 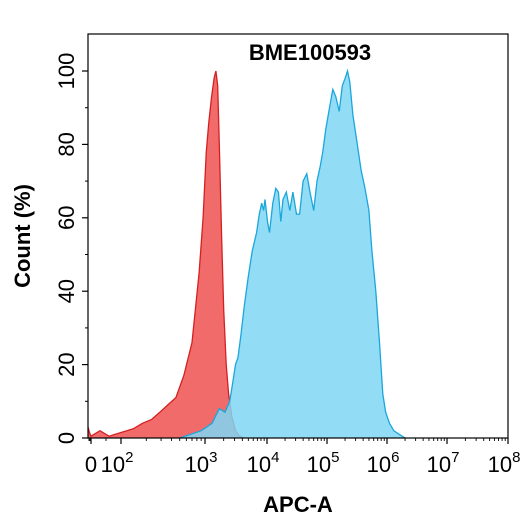 I want to click on x-axis-title: APC-A, so click(x=298, y=504).